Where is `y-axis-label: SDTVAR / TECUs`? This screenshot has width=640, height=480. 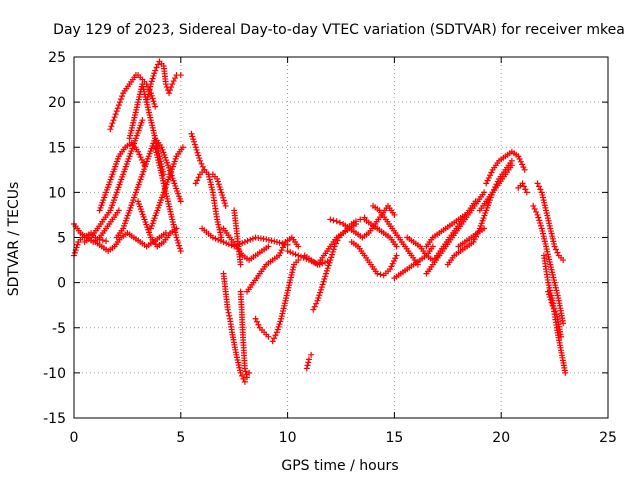 y-axis-label: SDTVAR / TECUs is located at coordinates (14, 239).